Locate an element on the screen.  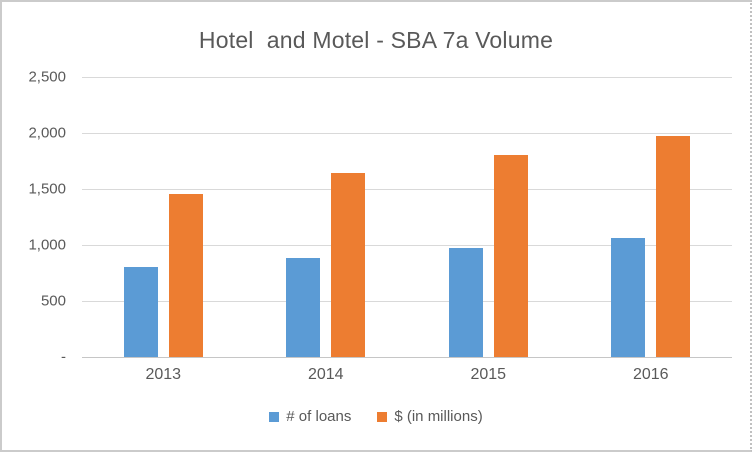
legend-item-millions: $ (in millions) is located at coordinates (430, 416).